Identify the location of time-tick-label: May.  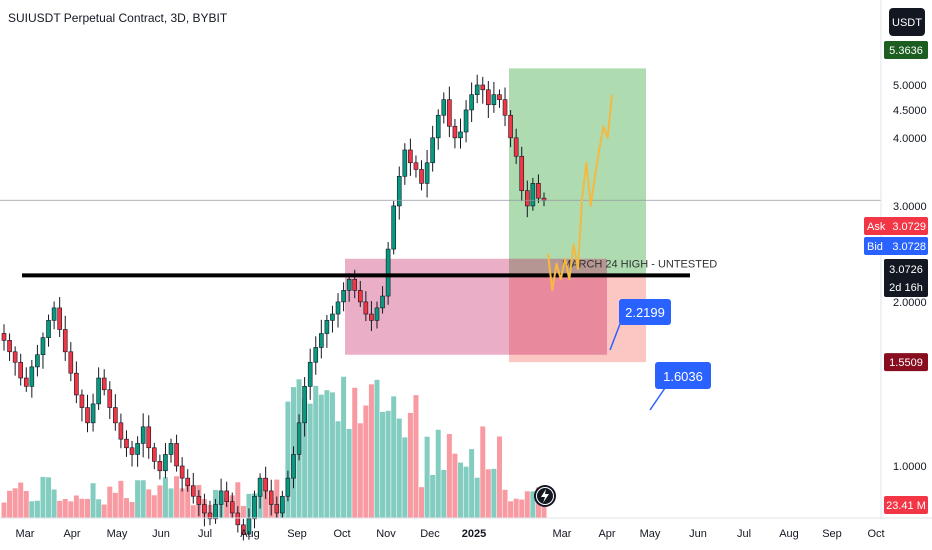
(650, 534).